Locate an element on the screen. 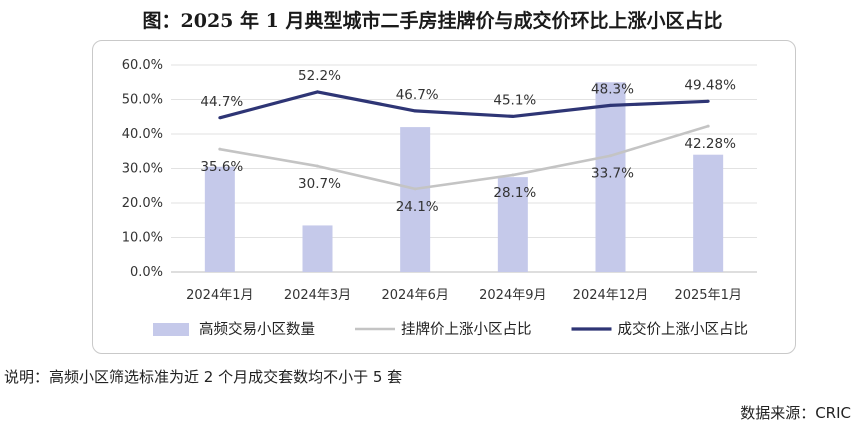 The image size is (865, 429). x-tick-label: 2024年1月 is located at coordinates (219, 295).